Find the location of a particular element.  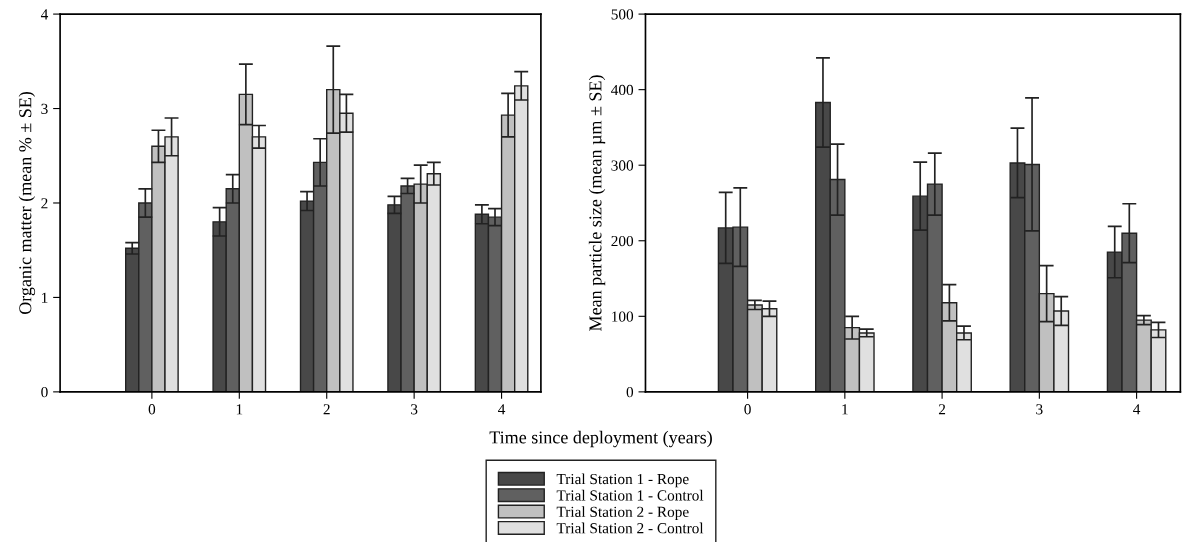

y-tick-label: 200 is located at coordinates (622, 241).